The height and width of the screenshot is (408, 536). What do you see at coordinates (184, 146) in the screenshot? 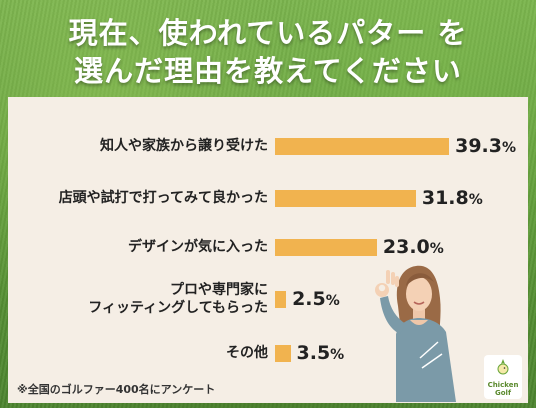
I see `category-label-line: 知人や家族から譲り受けた` at bounding box center [184, 146].